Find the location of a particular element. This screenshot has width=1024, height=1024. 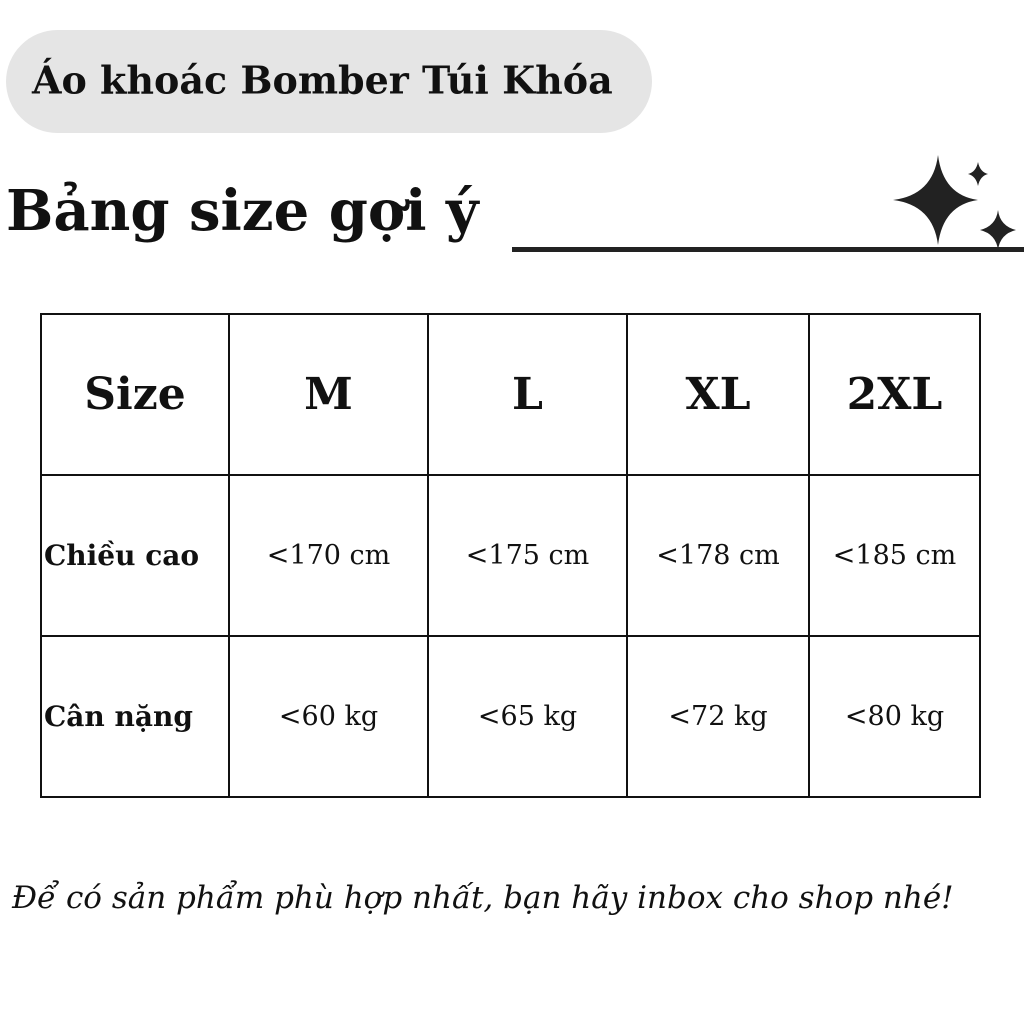

table-cell: <170 cm is located at coordinates (328, 555).